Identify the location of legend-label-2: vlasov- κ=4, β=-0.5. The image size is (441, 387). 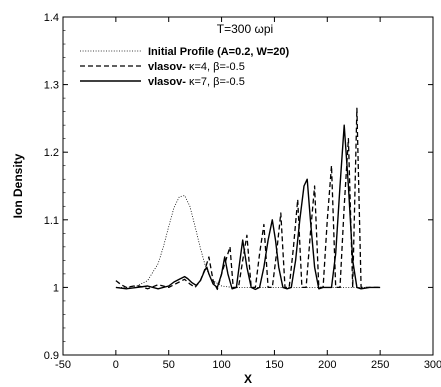
(196, 67).